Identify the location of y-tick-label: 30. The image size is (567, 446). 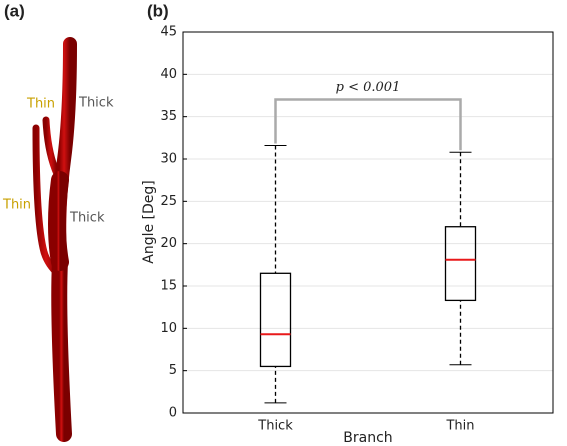
(168, 159).